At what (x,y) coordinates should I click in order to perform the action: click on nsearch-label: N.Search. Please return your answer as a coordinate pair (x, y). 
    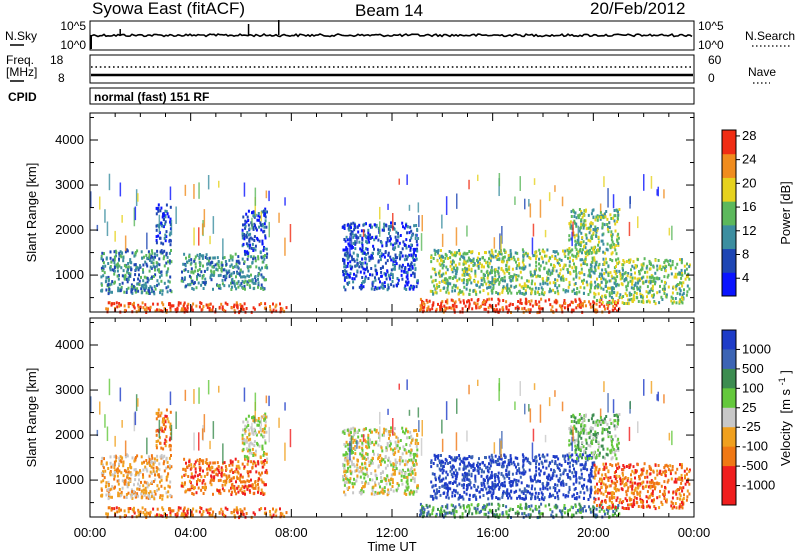
    Looking at the image, I should click on (770, 36).